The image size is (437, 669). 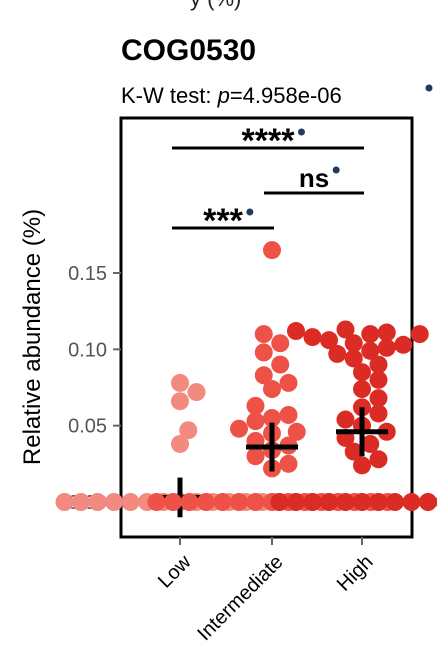 What do you see at coordinates (87, 350) in the screenshot?
I see `y-tick-label: 0.10` at bounding box center [87, 350].